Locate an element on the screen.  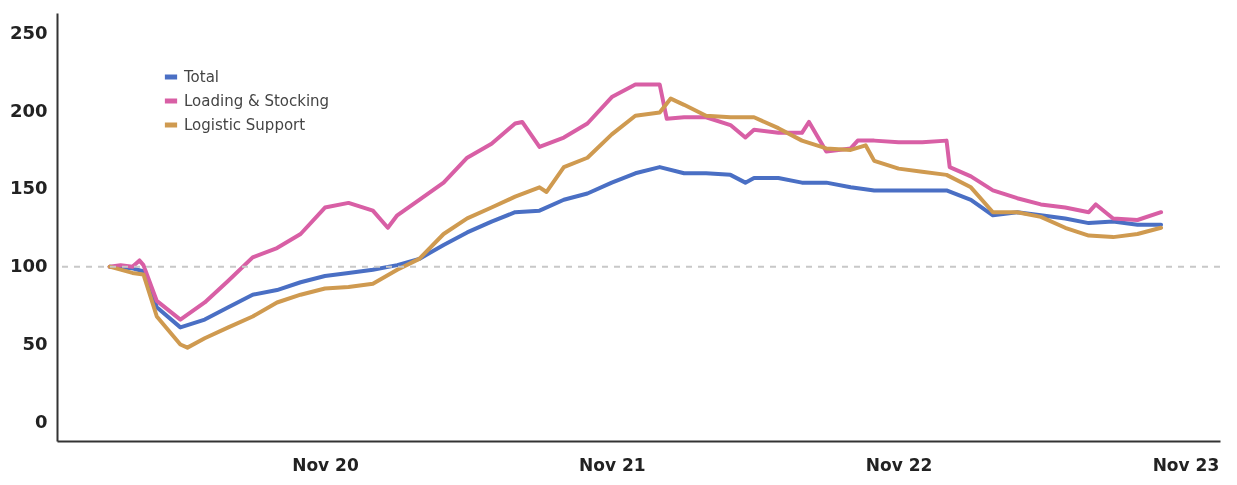
y-tick-label: 0 is located at coordinates (41, 421).